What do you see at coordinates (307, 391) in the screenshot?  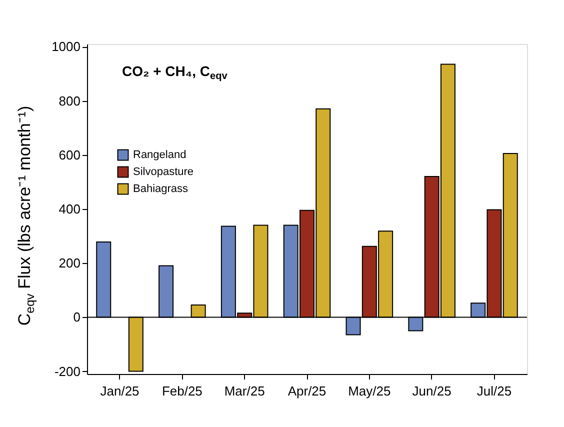 I see `x-tick-label: Apr/25` at bounding box center [307, 391].